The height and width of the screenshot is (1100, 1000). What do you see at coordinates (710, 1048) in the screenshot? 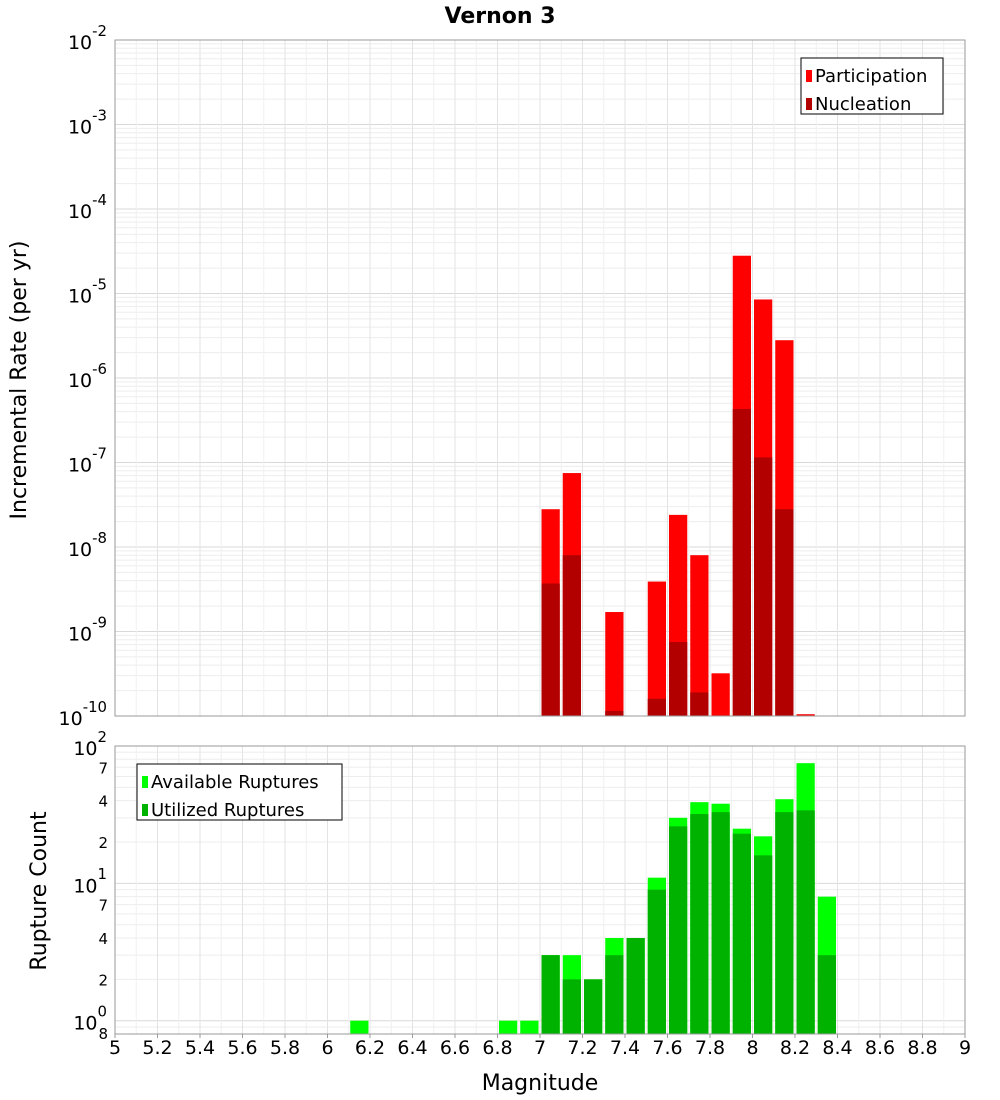
I see `x-tick-label: 7.8` at bounding box center [710, 1048].